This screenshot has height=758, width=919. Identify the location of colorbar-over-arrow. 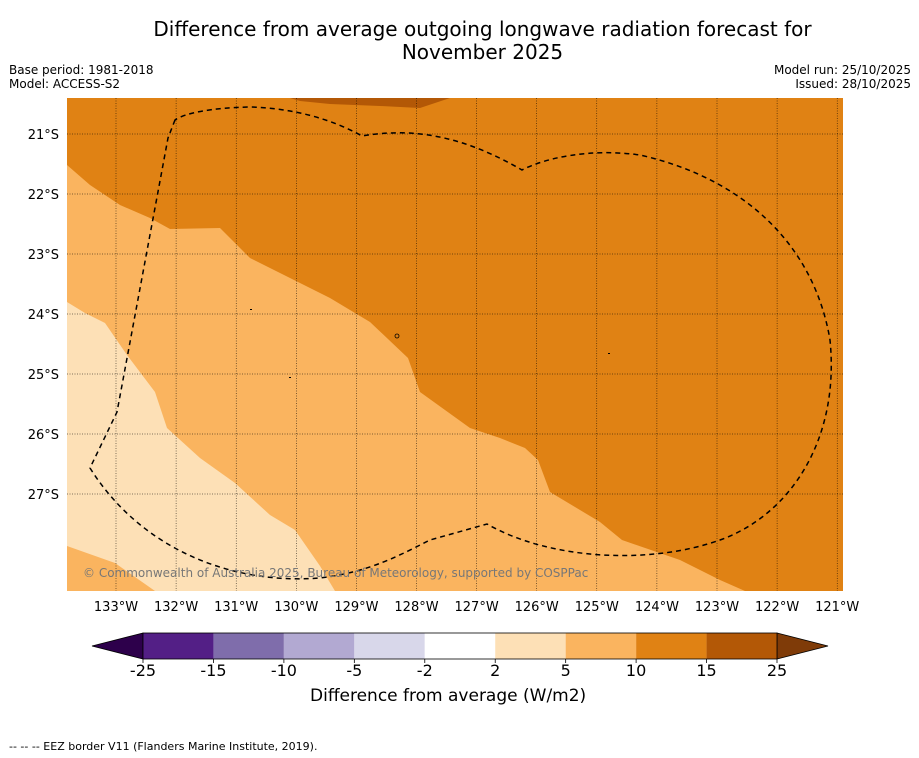
(802, 646).